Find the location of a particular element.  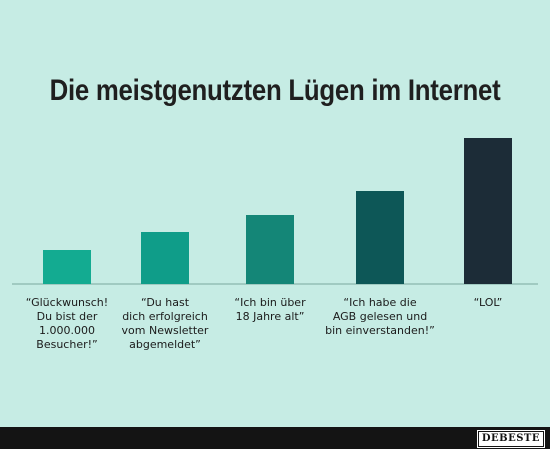

chart-title: Die meistgenutzten Lügen im Internet is located at coordinates (275, 90).